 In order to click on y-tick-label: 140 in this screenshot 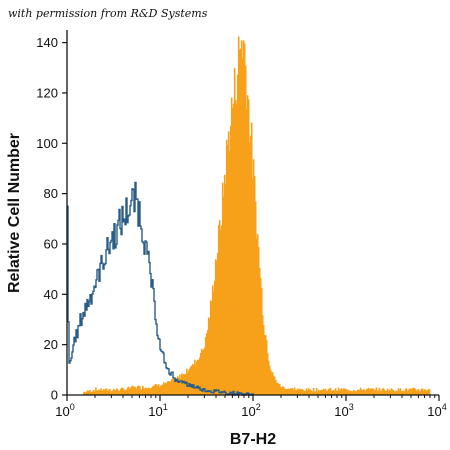, I will do `click(47, 42)`.